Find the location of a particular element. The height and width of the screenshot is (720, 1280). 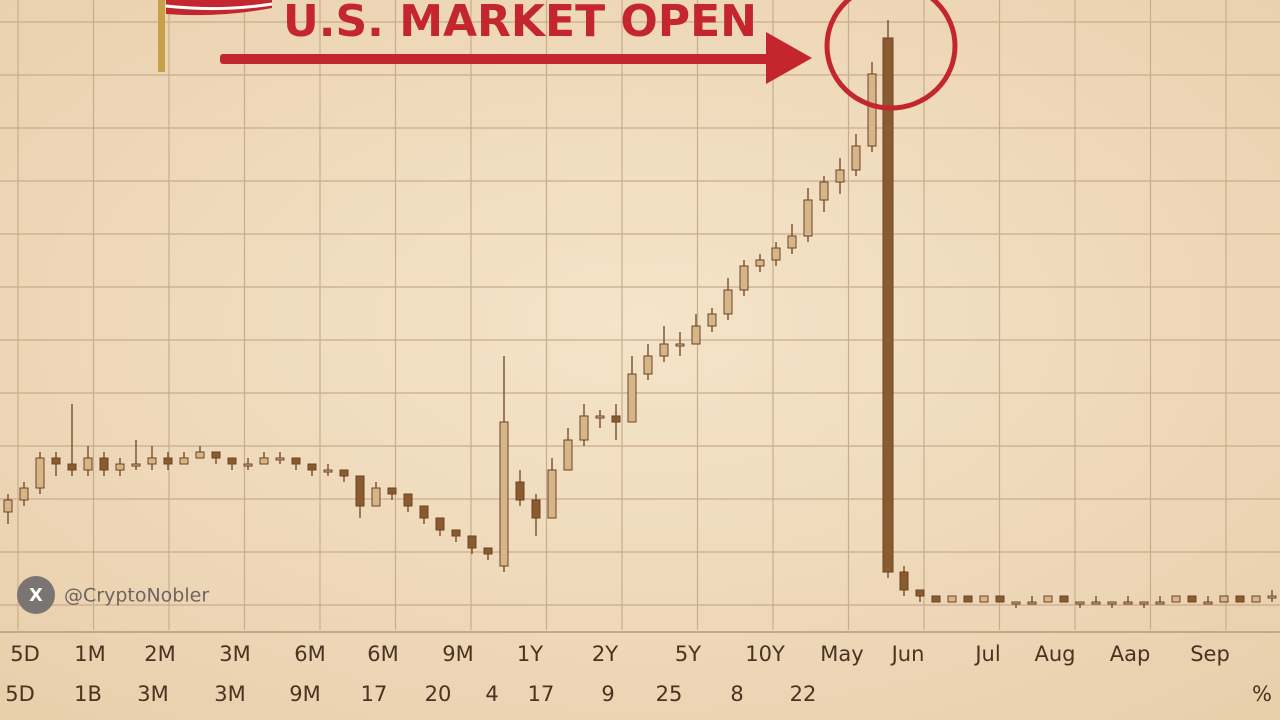

x-tick-label: 8 is located at coordinates (736, 694).